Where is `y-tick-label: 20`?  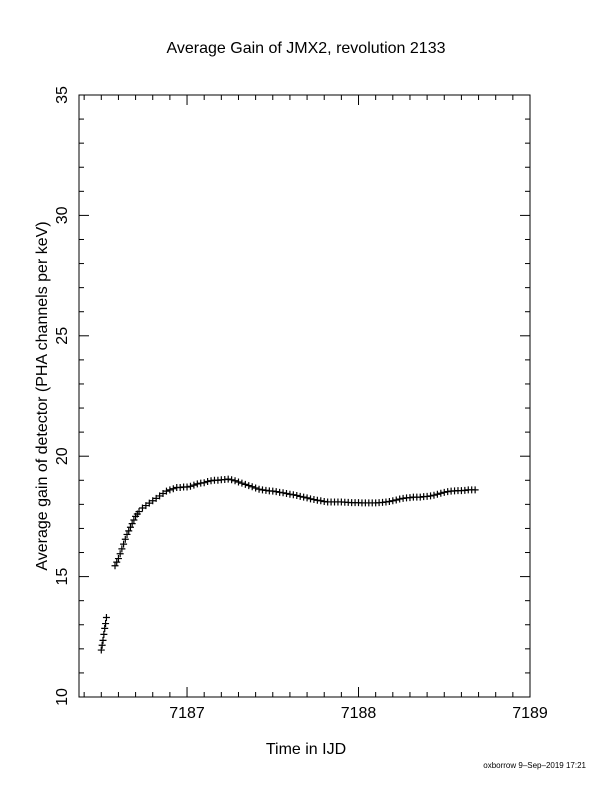 y-tick-label: 20 is located at coordinates (62, 456).